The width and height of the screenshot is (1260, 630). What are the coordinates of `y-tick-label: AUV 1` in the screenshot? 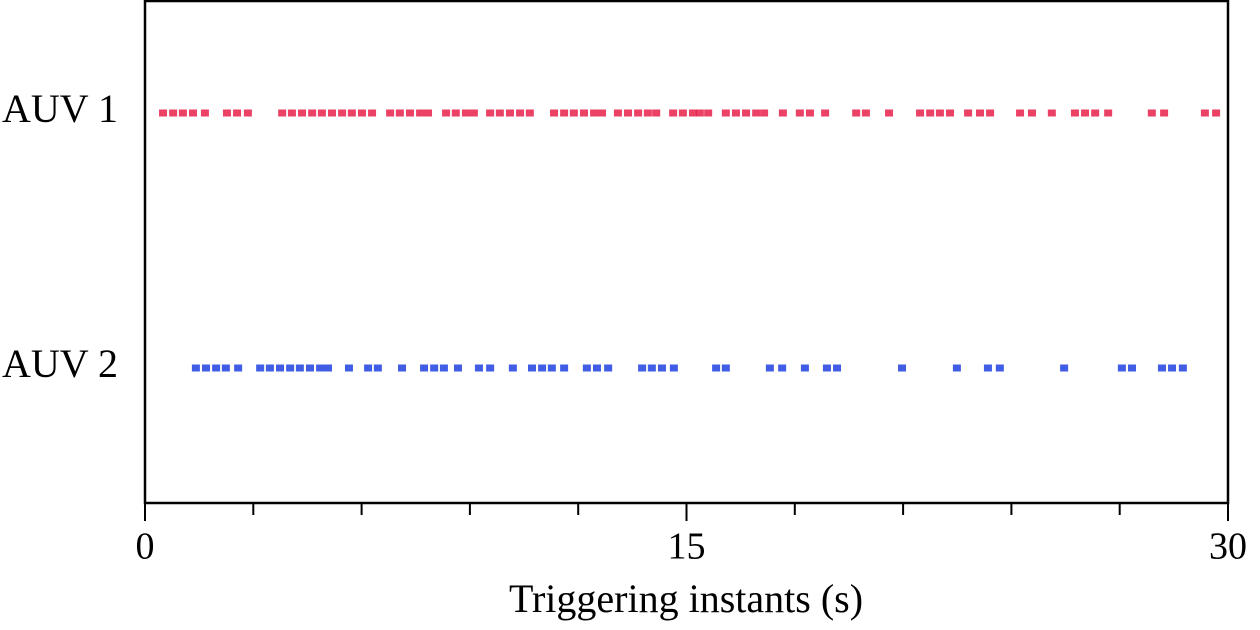 It's located at (60, 108).